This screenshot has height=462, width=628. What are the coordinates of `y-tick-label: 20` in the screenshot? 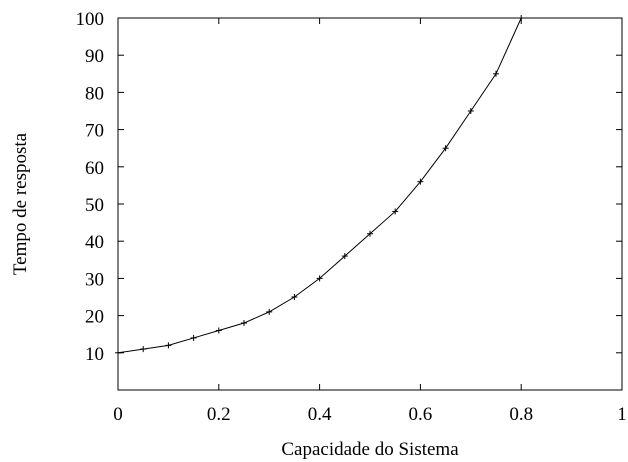 It's located at (94, 317).